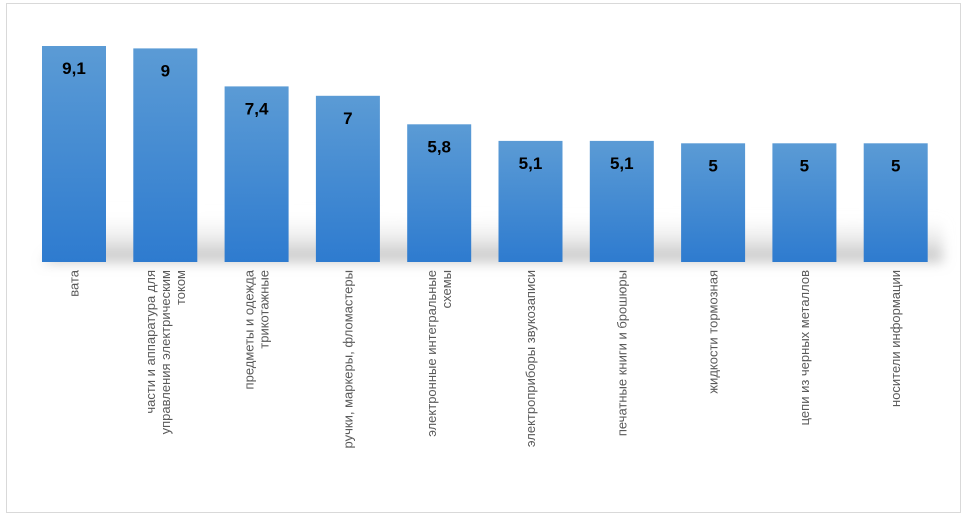  What do you see at coordinates (180, 287) in the screenshot?
I see `category-label-line: током` at bounding box center [180, 287].